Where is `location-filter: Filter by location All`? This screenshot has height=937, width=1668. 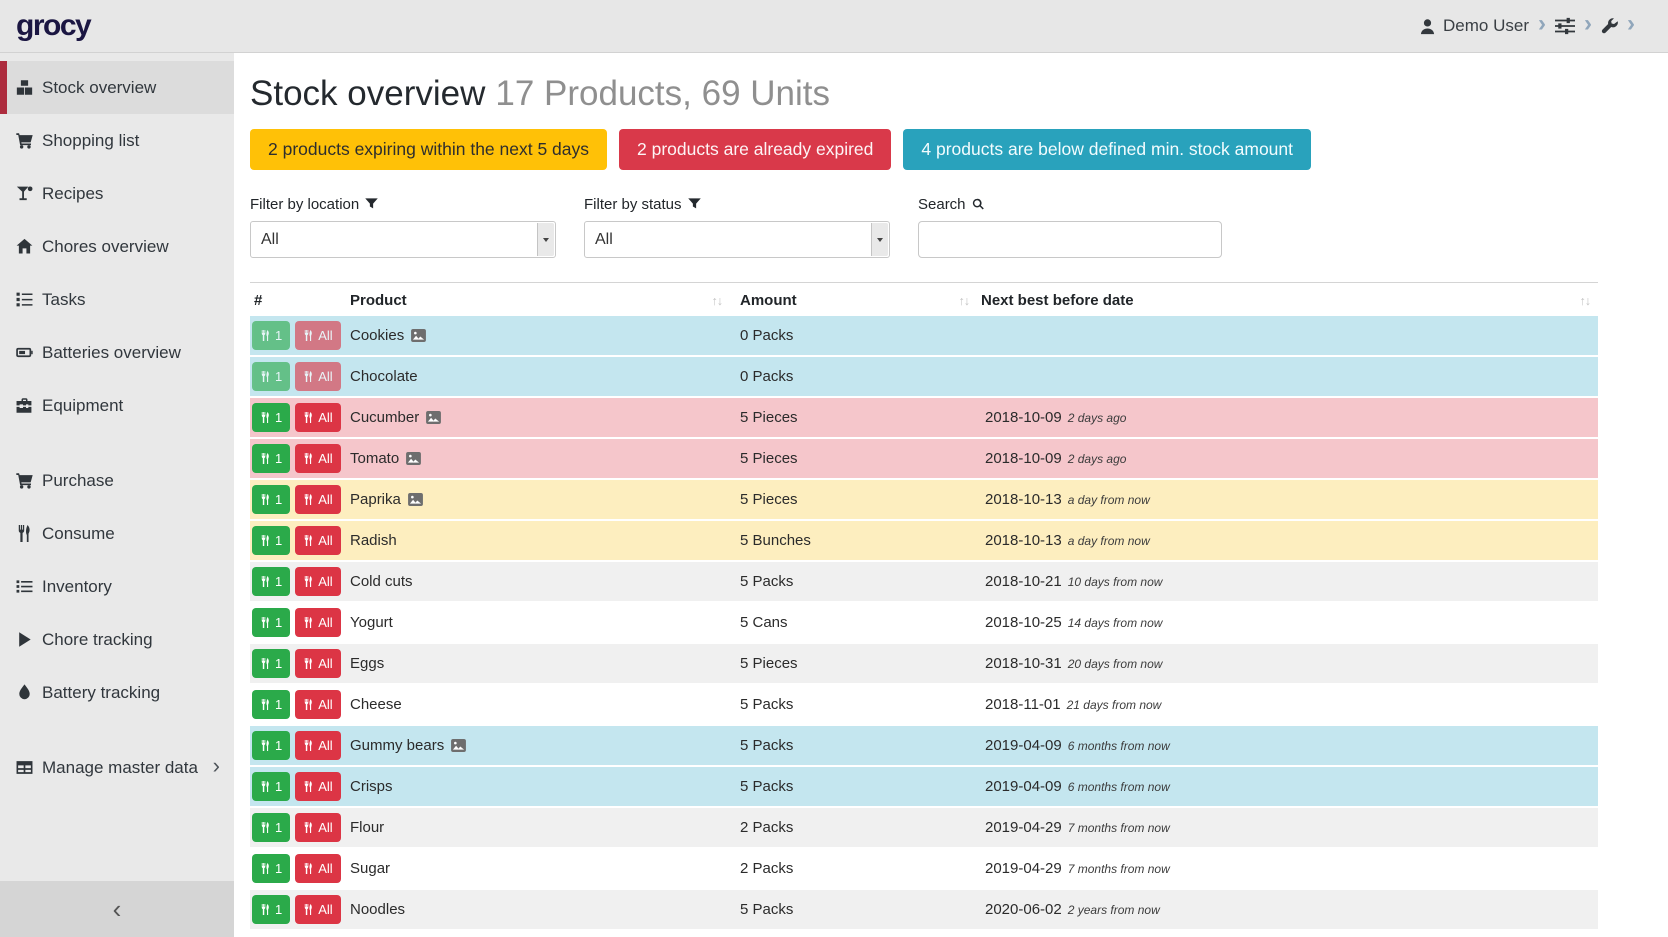 location-filter: Filter by location All is located at coordinates (403, 227).